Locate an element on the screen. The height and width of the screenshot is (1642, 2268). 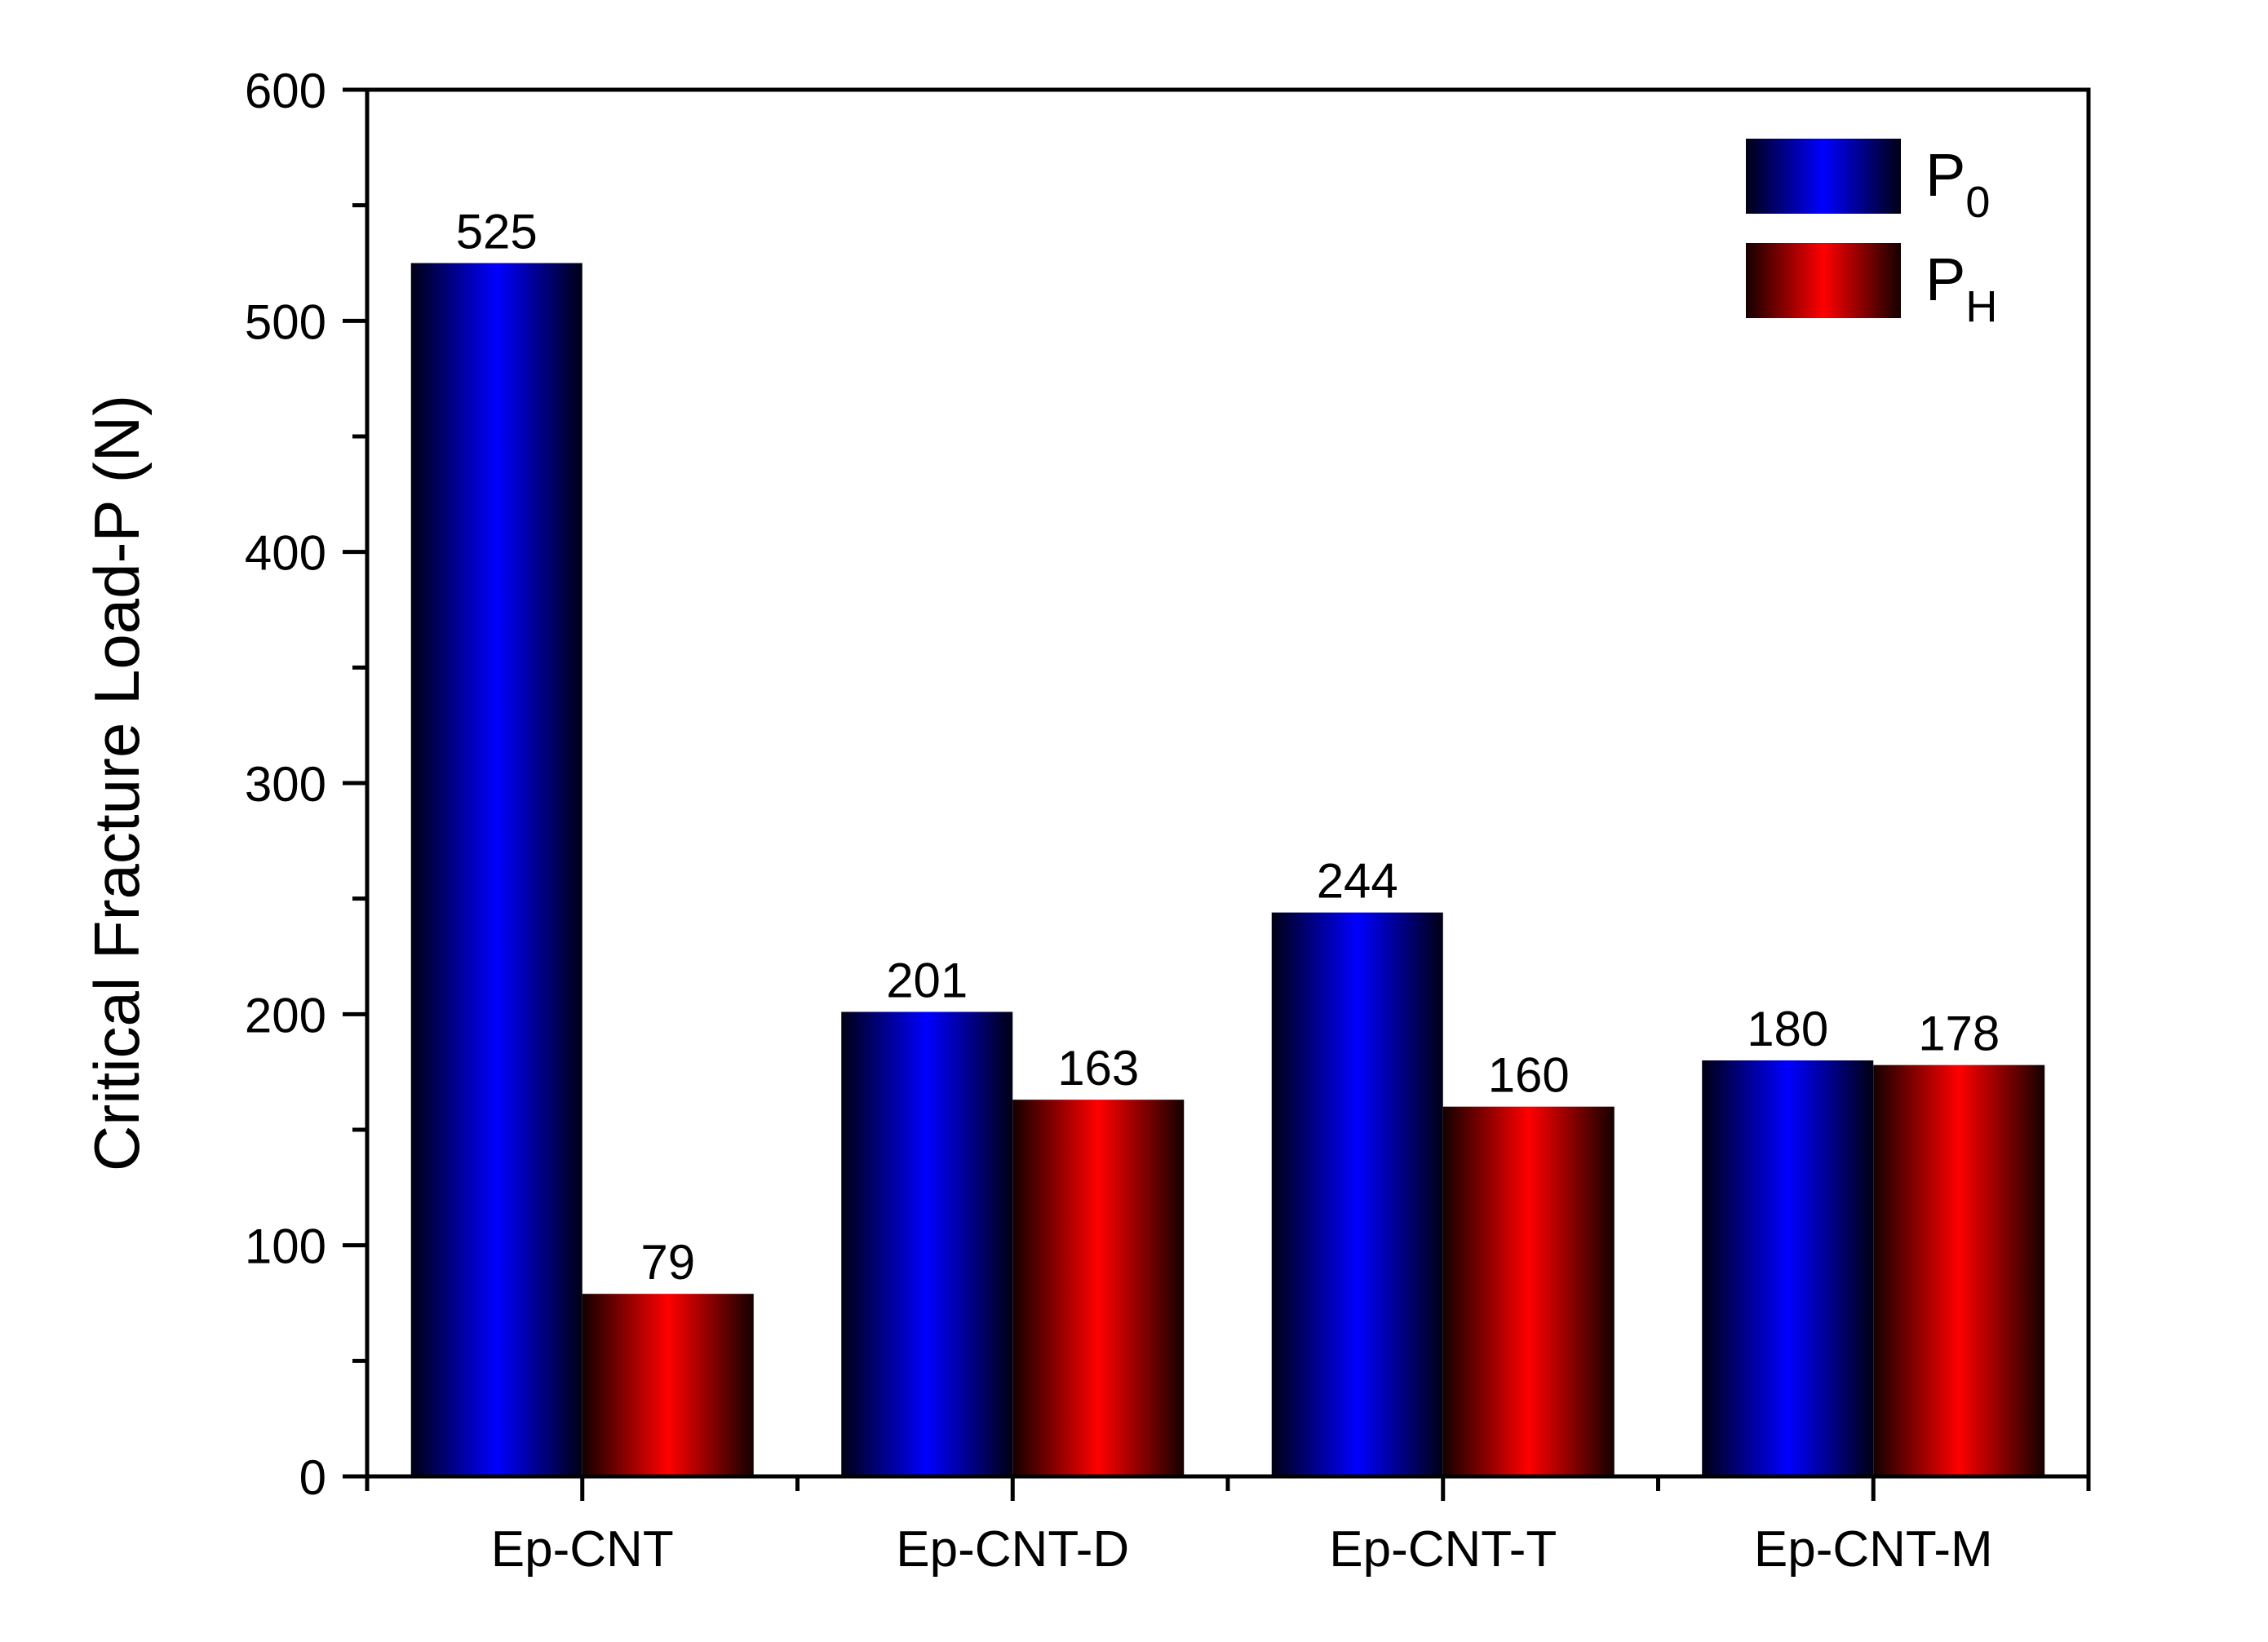
x-tick-label: Ep-CNT-M is located at coordinates (1873, 1549).